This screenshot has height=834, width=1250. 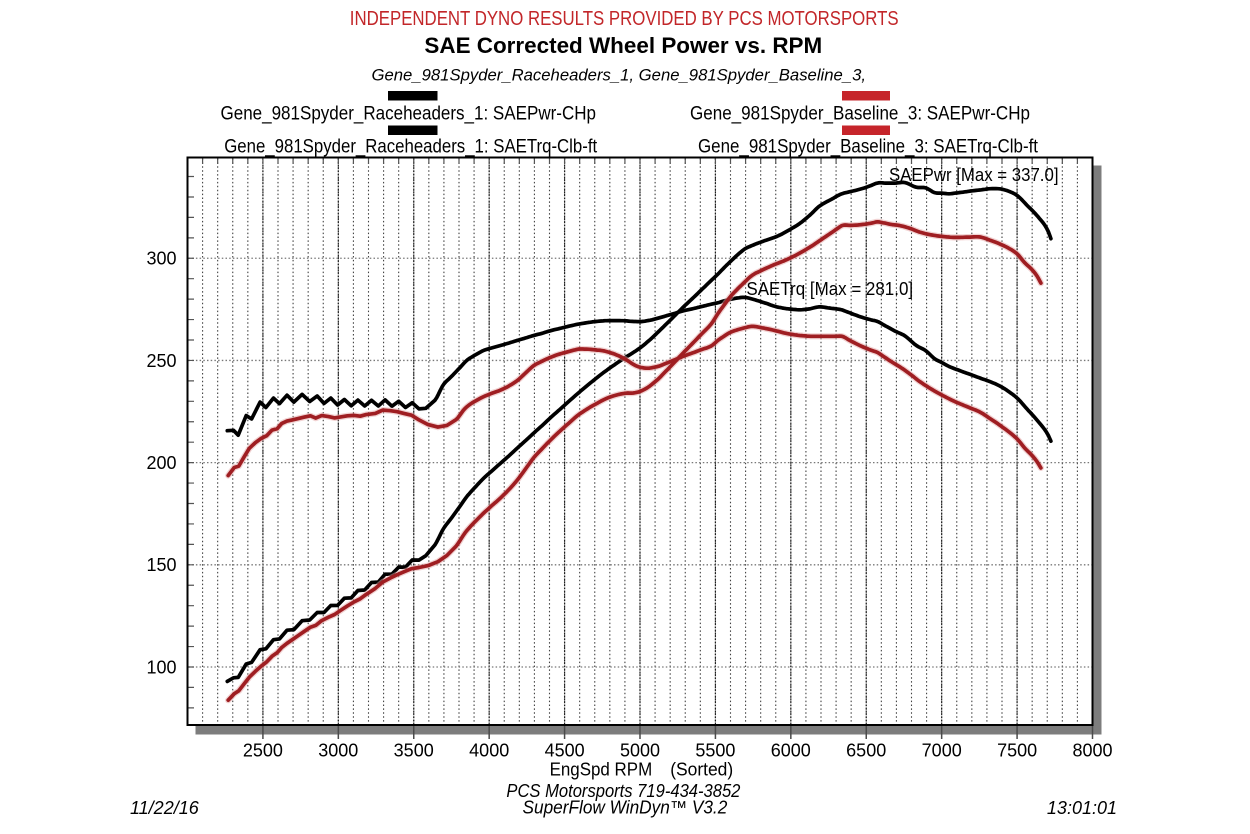 What do you see at coordinates (974, 175) in the screenshot?
I see `svg-text: SAEPwr [Max = 337.0]` at bounding box center [974, 175].